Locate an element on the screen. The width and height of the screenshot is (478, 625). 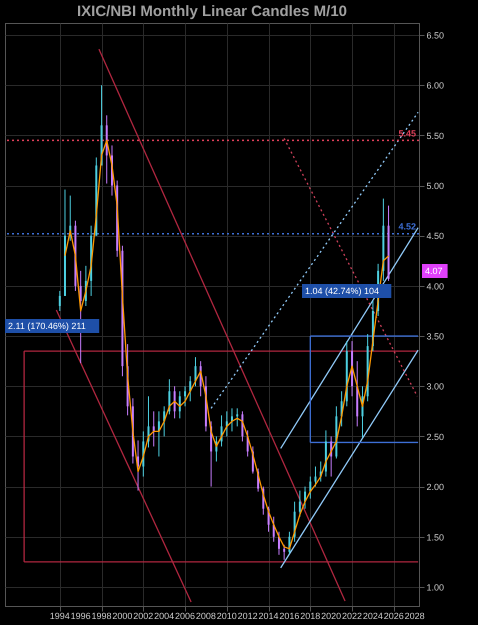
x-tick-label: 2012 is located at coordinates (248, 616).